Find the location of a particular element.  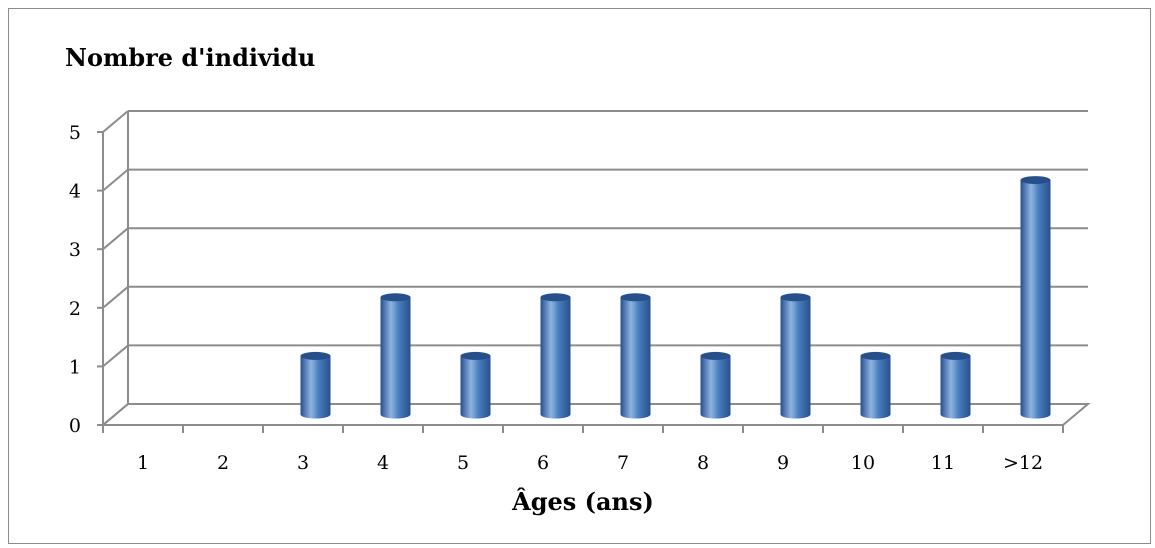

x-tick-label: 4 is located at coordinates (383, 463).